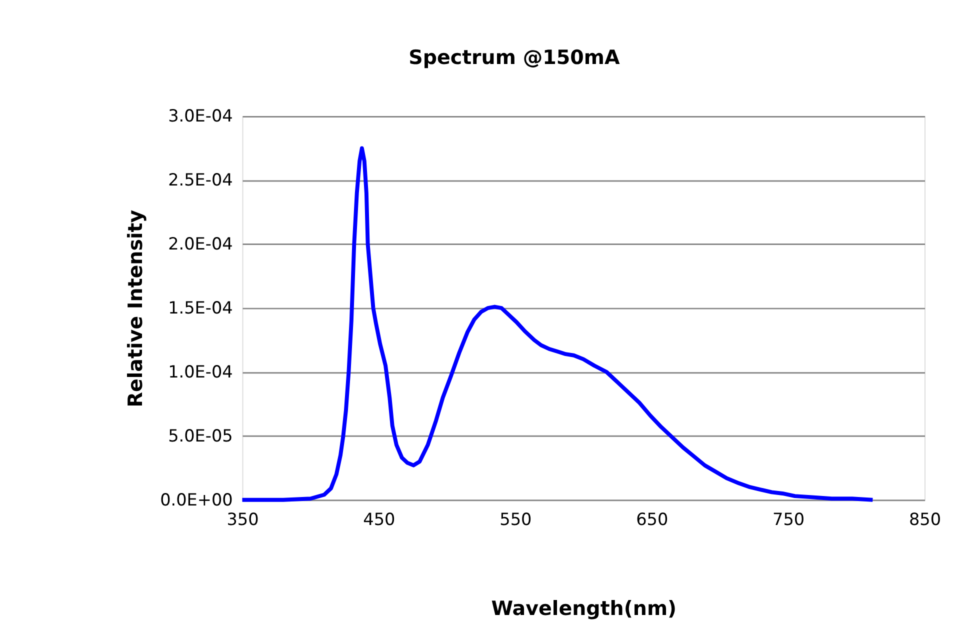 The image size is (971, 633). I want to click on chart-title: Spectrum @150mA, so click(514, 57).